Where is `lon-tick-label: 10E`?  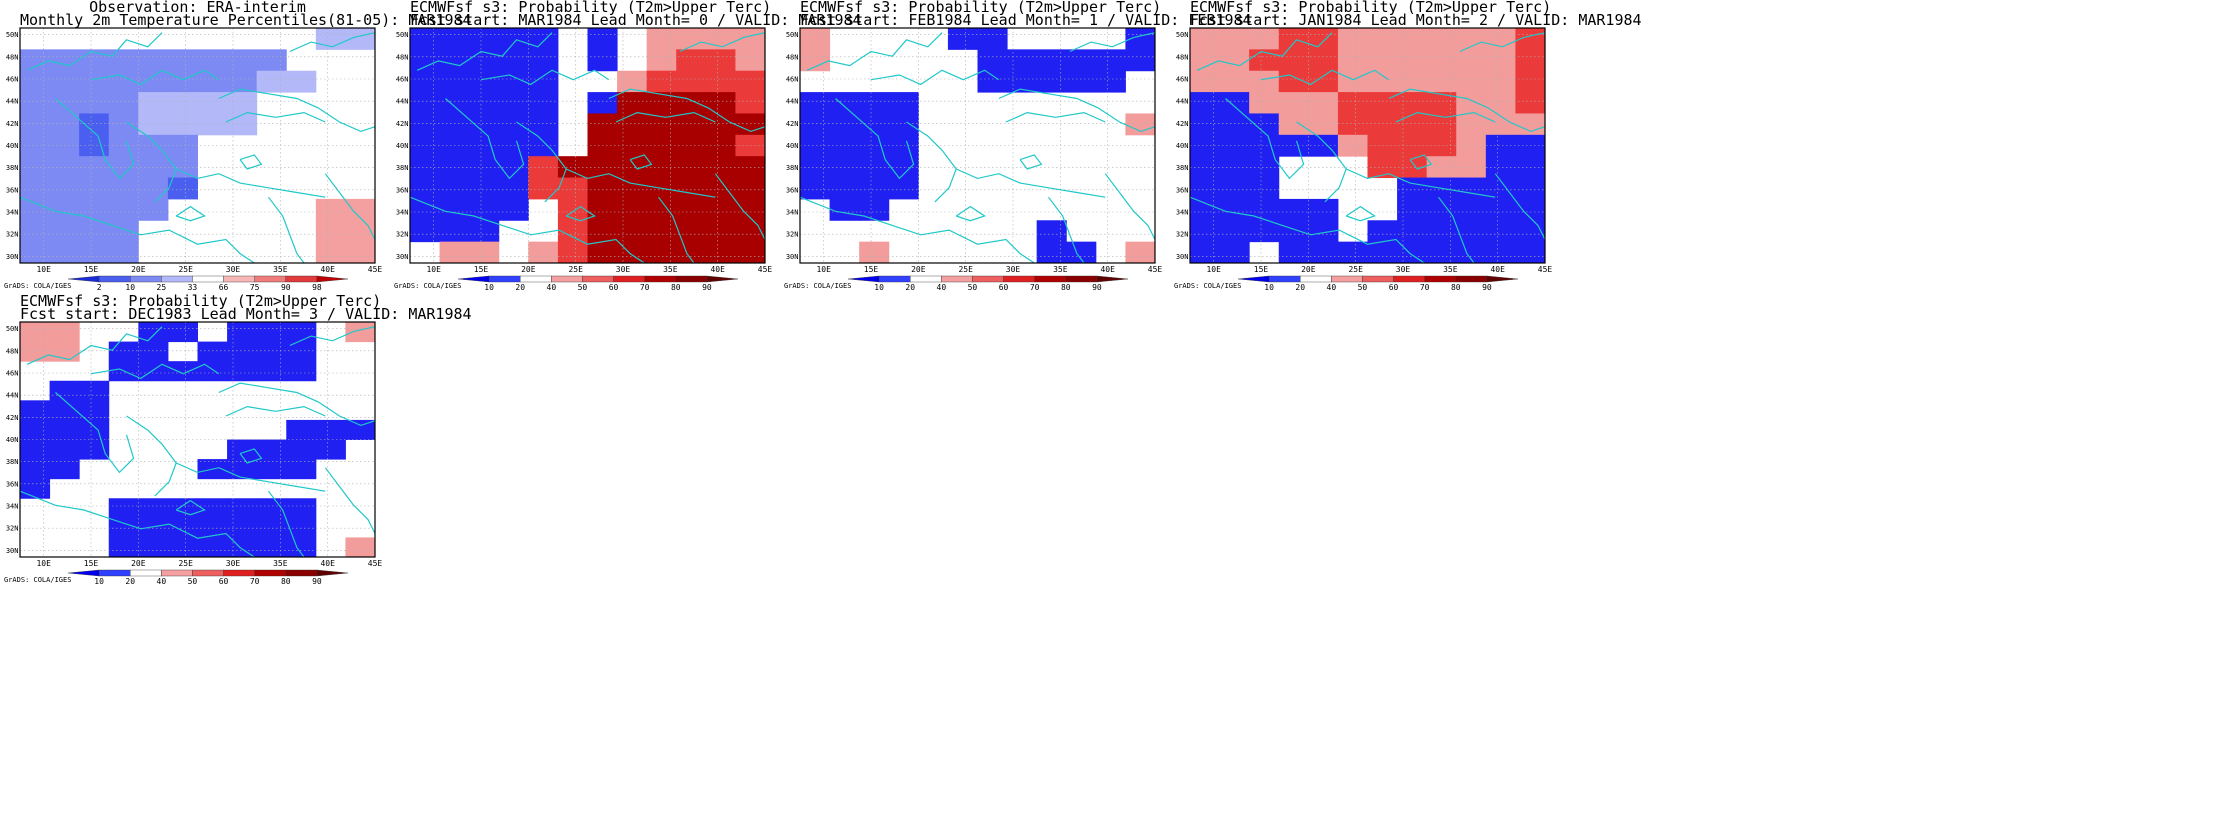
lon-tick-label: 10E is located at coordinates (433, 269).